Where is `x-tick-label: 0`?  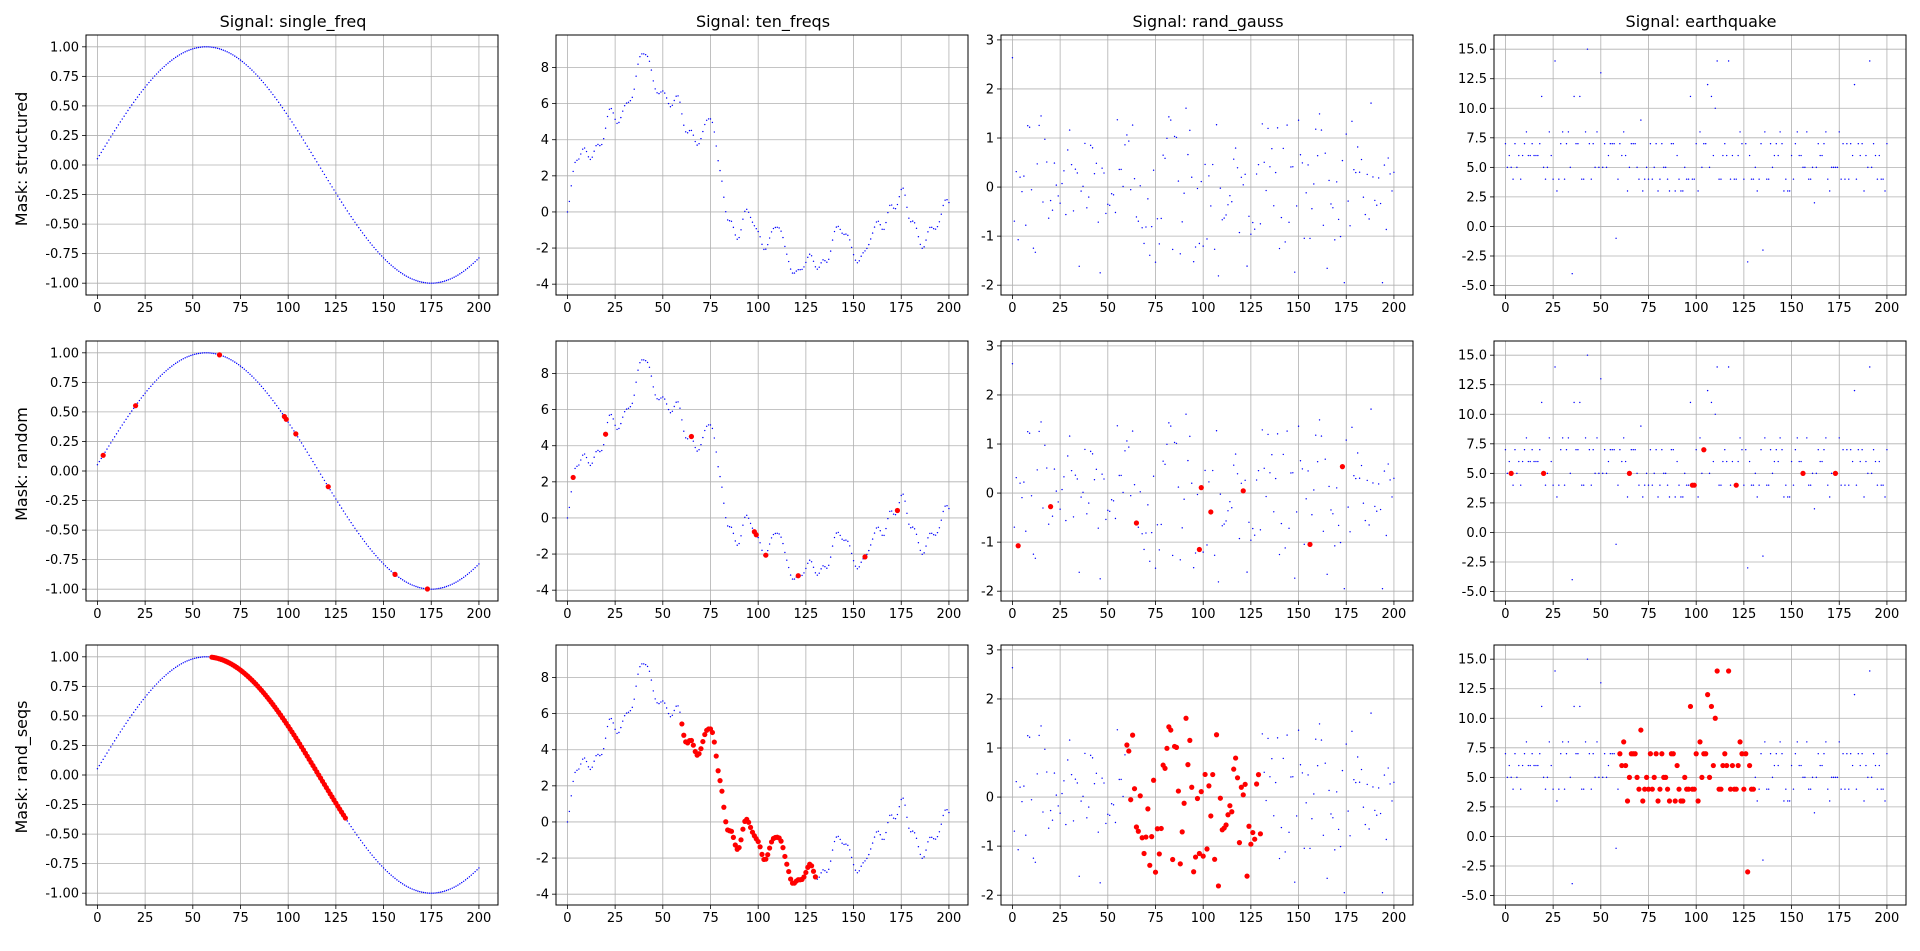 x-tick-label: 0 is located at coordinates (97, 614).